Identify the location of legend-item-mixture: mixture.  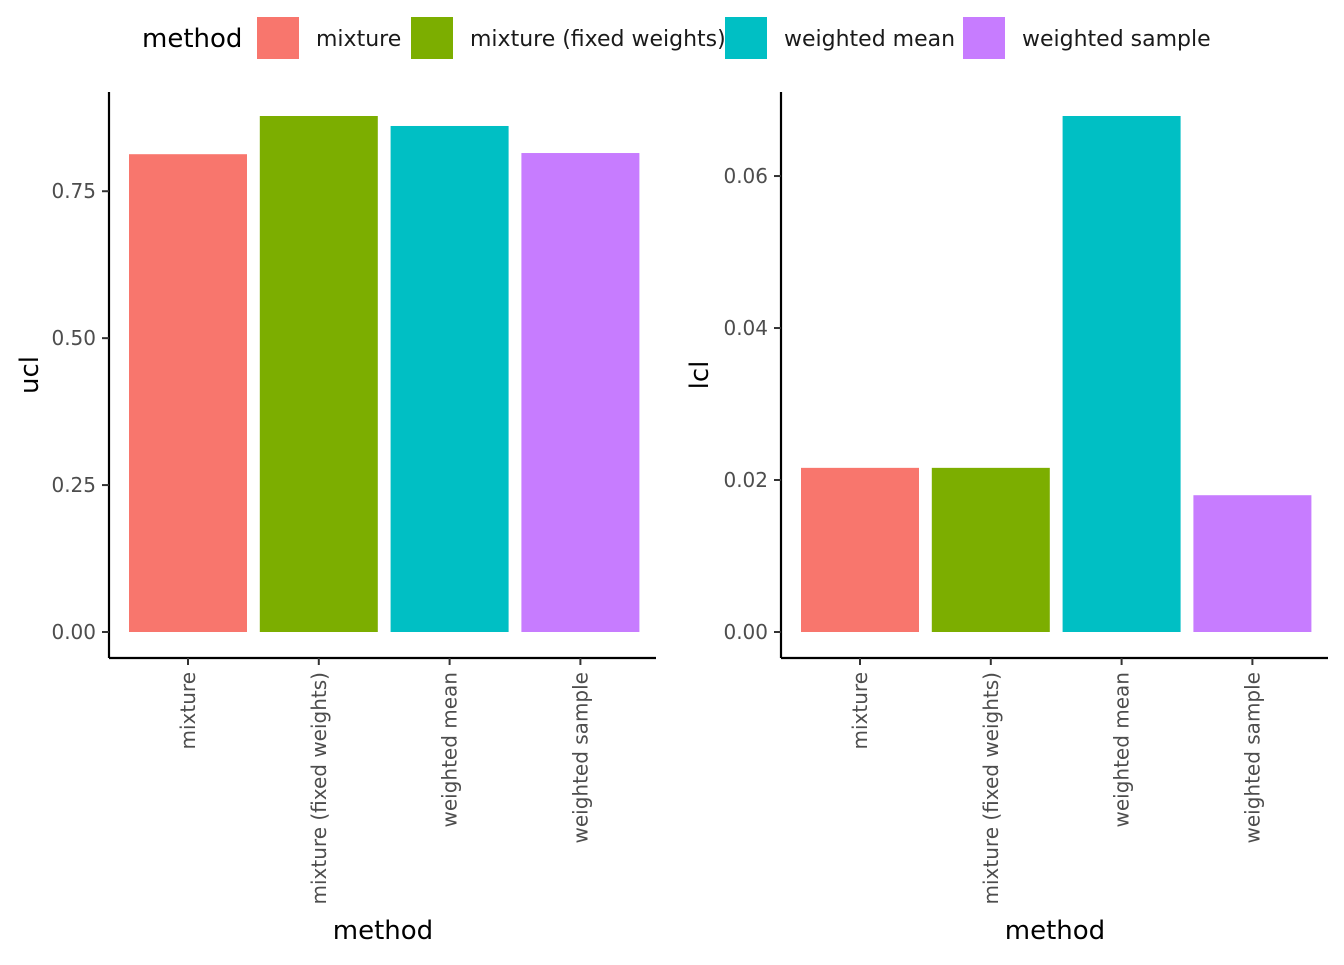
(329, 38).